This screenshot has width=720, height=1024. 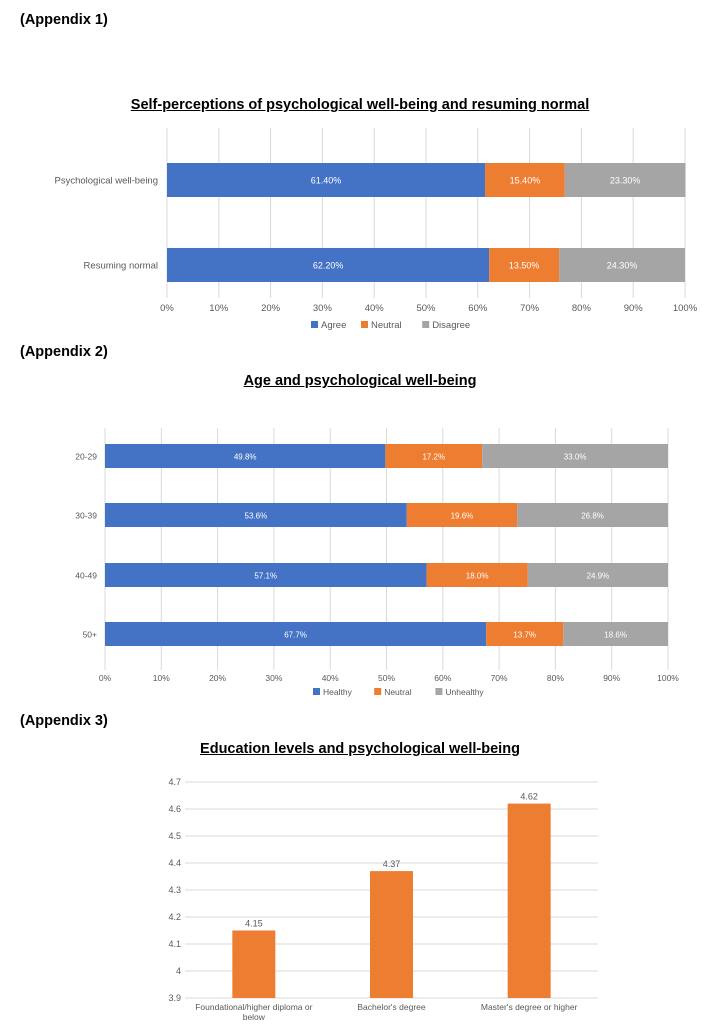 What do you see at coordinates (254, 924) in the screenshot?
I see `data-label: 4.15` at bounding box center [254, 924].